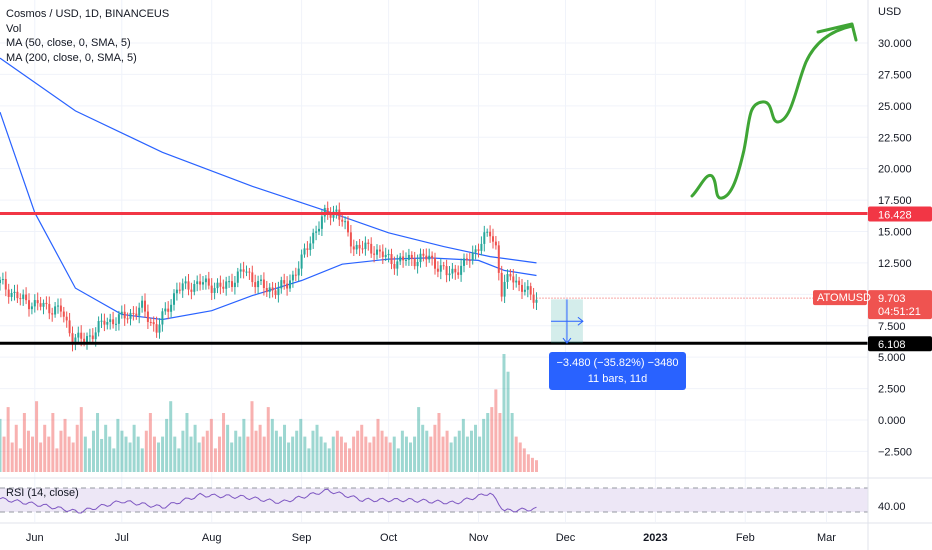 This screenshot has width=932, height=550. I want to click on time-tick-label: Mar, so click(826, 538).